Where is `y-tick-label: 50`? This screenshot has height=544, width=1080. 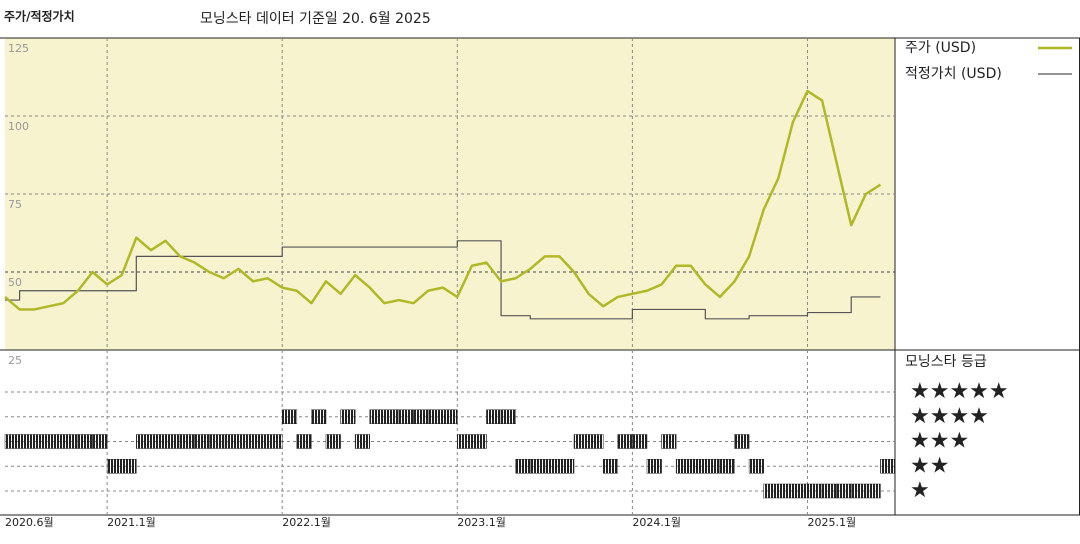
y-tick-label: 50 is located at coordinates (15, 282).